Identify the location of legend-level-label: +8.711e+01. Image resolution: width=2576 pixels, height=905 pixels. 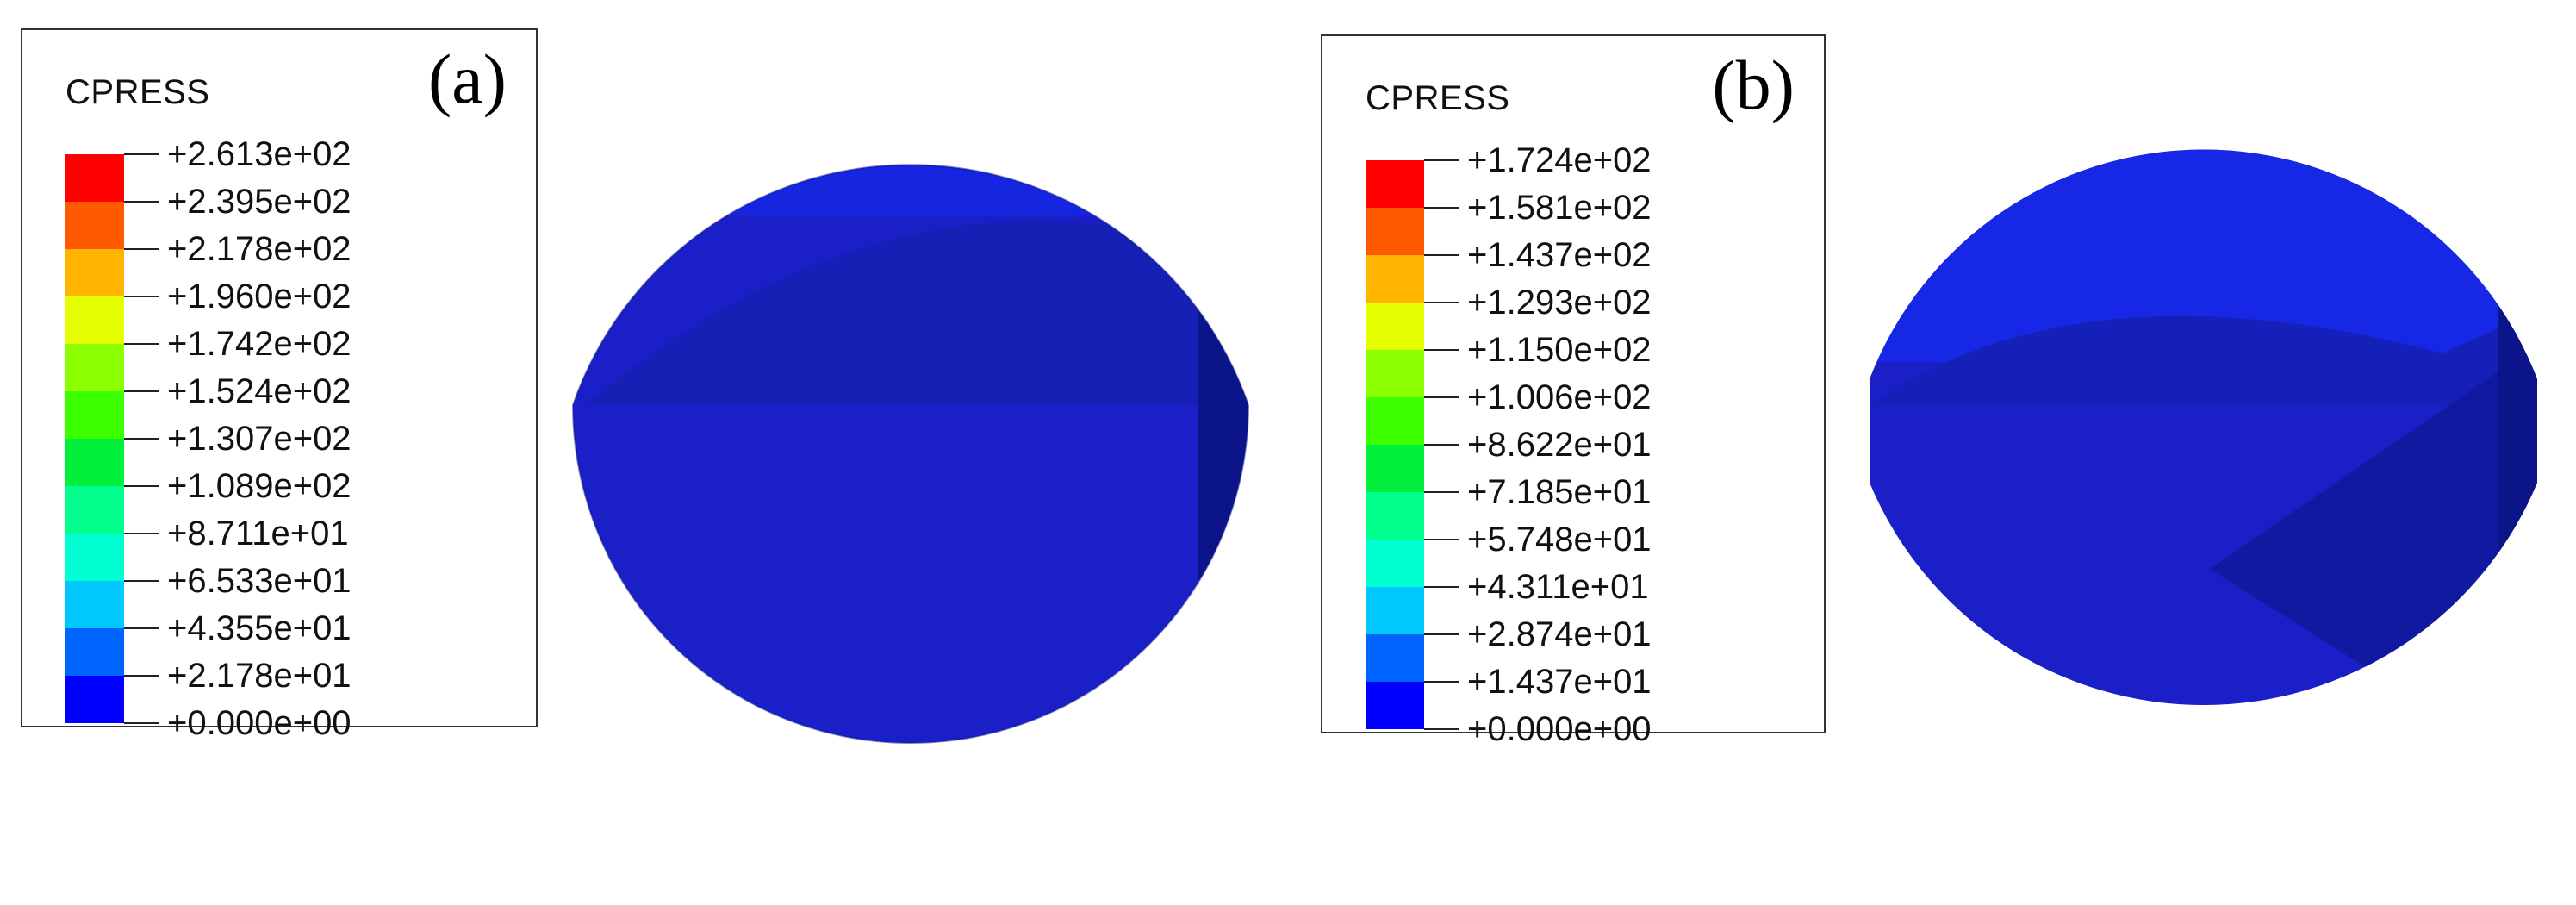
(258, 533).